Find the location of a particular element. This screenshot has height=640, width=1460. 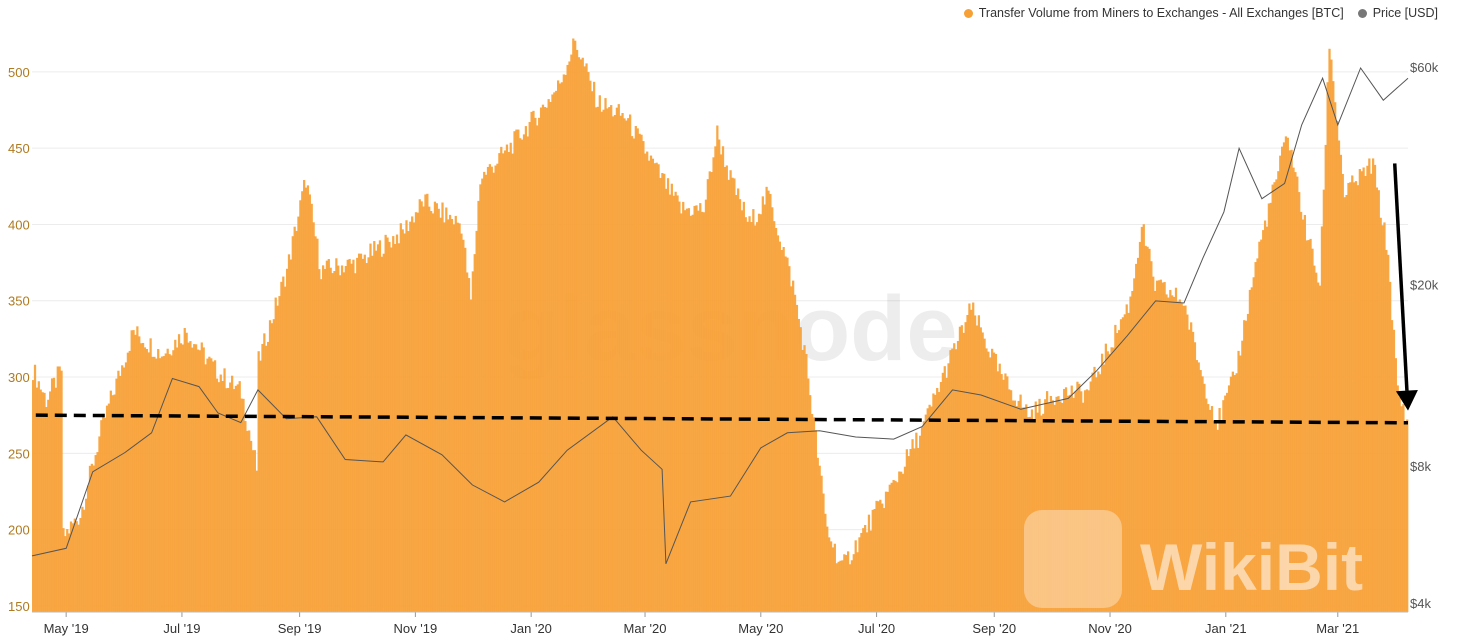

y-right-tick-label: $4k is located at coordinates (1420, 603).